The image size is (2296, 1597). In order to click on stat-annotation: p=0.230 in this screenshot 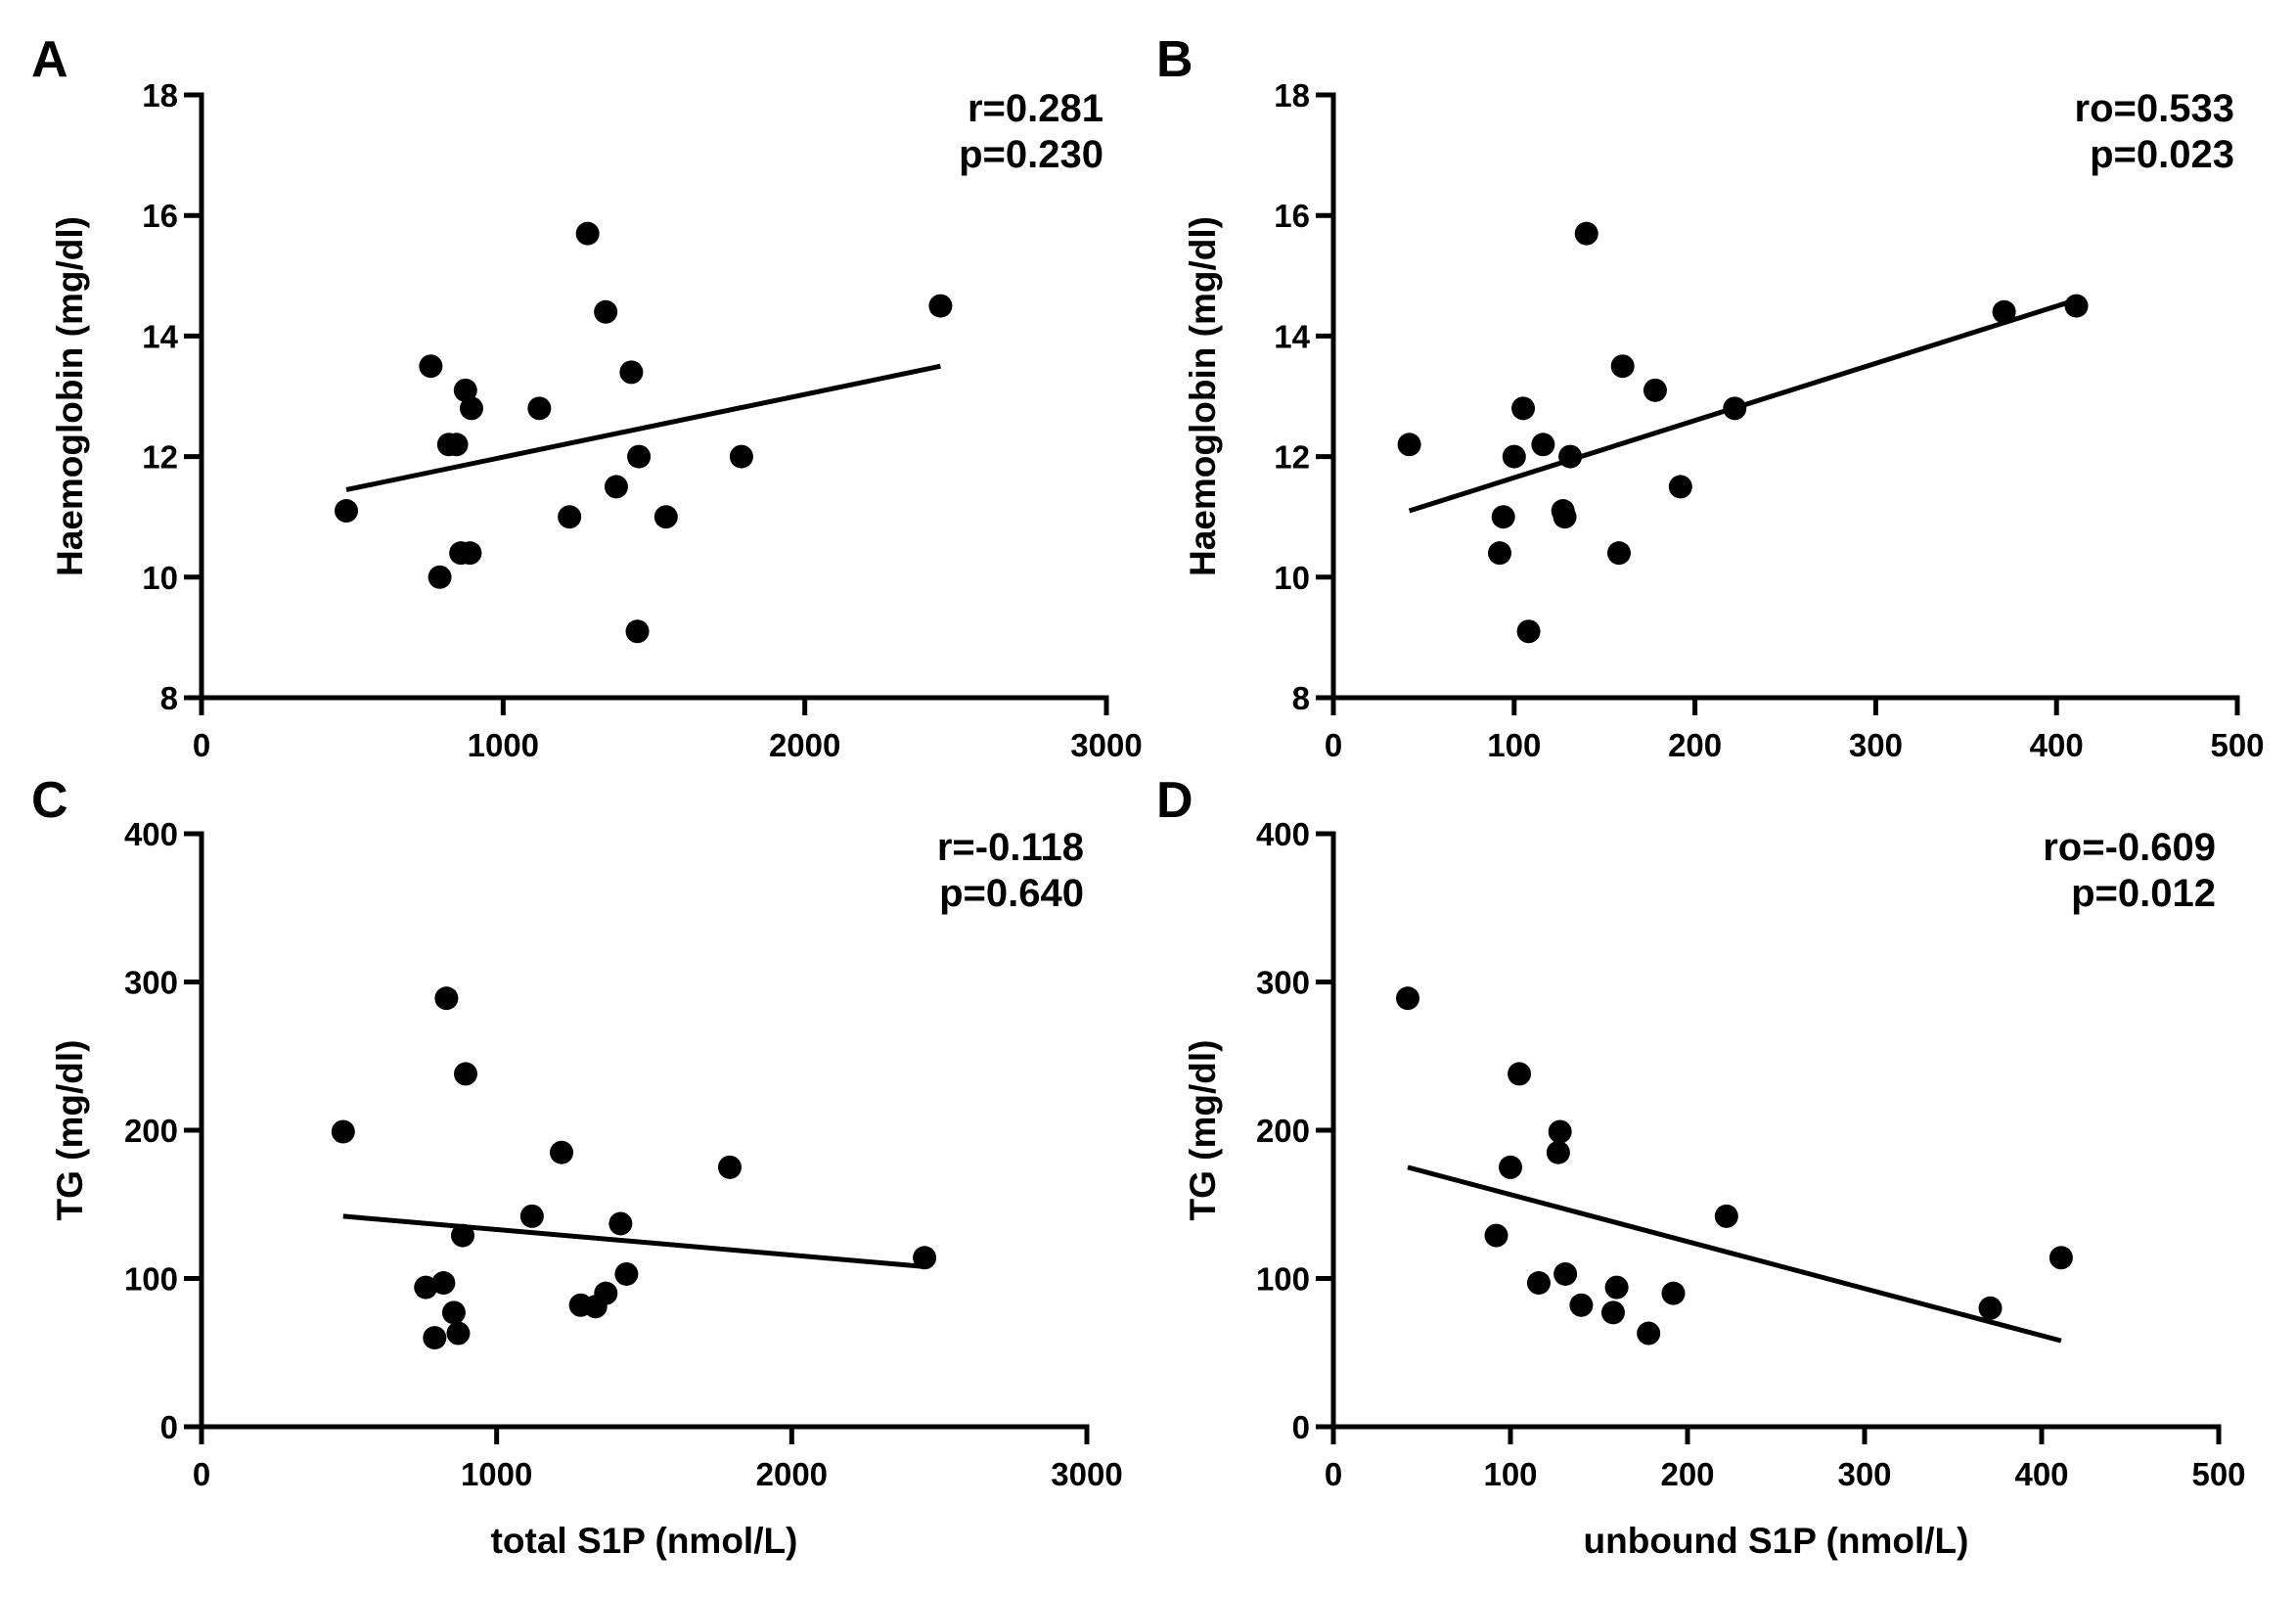, I will do `click(1031, 154)`.